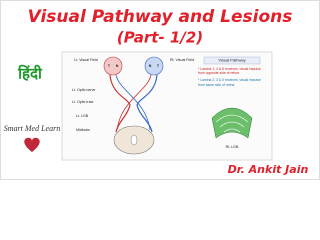 This screenshot has height=240, width=320. I want to click on panel-header, so click(232, 60).